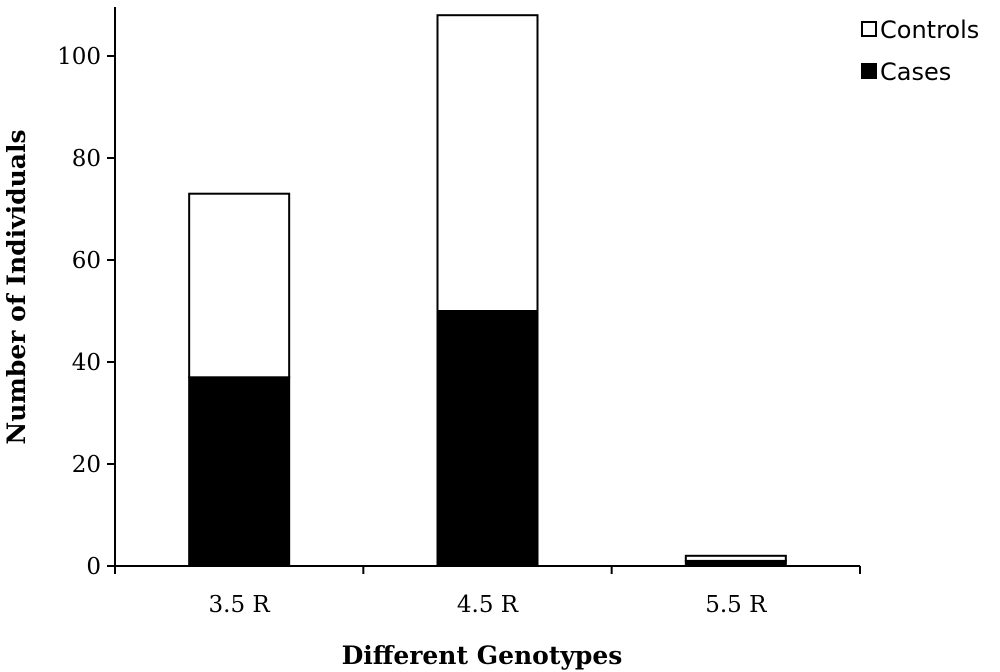 This screenshot has width=1000, height=672. Describe the element at coordinates (482, 655) in the screenshot. I see `x-axis-title: Different Genotypes` at that location.